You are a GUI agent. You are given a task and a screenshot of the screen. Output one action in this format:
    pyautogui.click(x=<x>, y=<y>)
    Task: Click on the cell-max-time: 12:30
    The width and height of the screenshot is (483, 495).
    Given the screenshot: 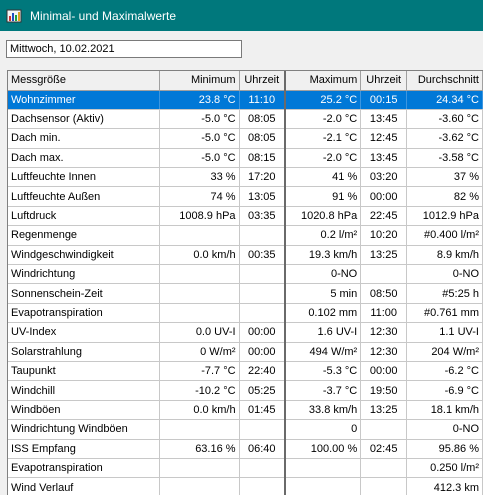 What is the action you would take?
    pyautogui.click(x=384, y=352)
    